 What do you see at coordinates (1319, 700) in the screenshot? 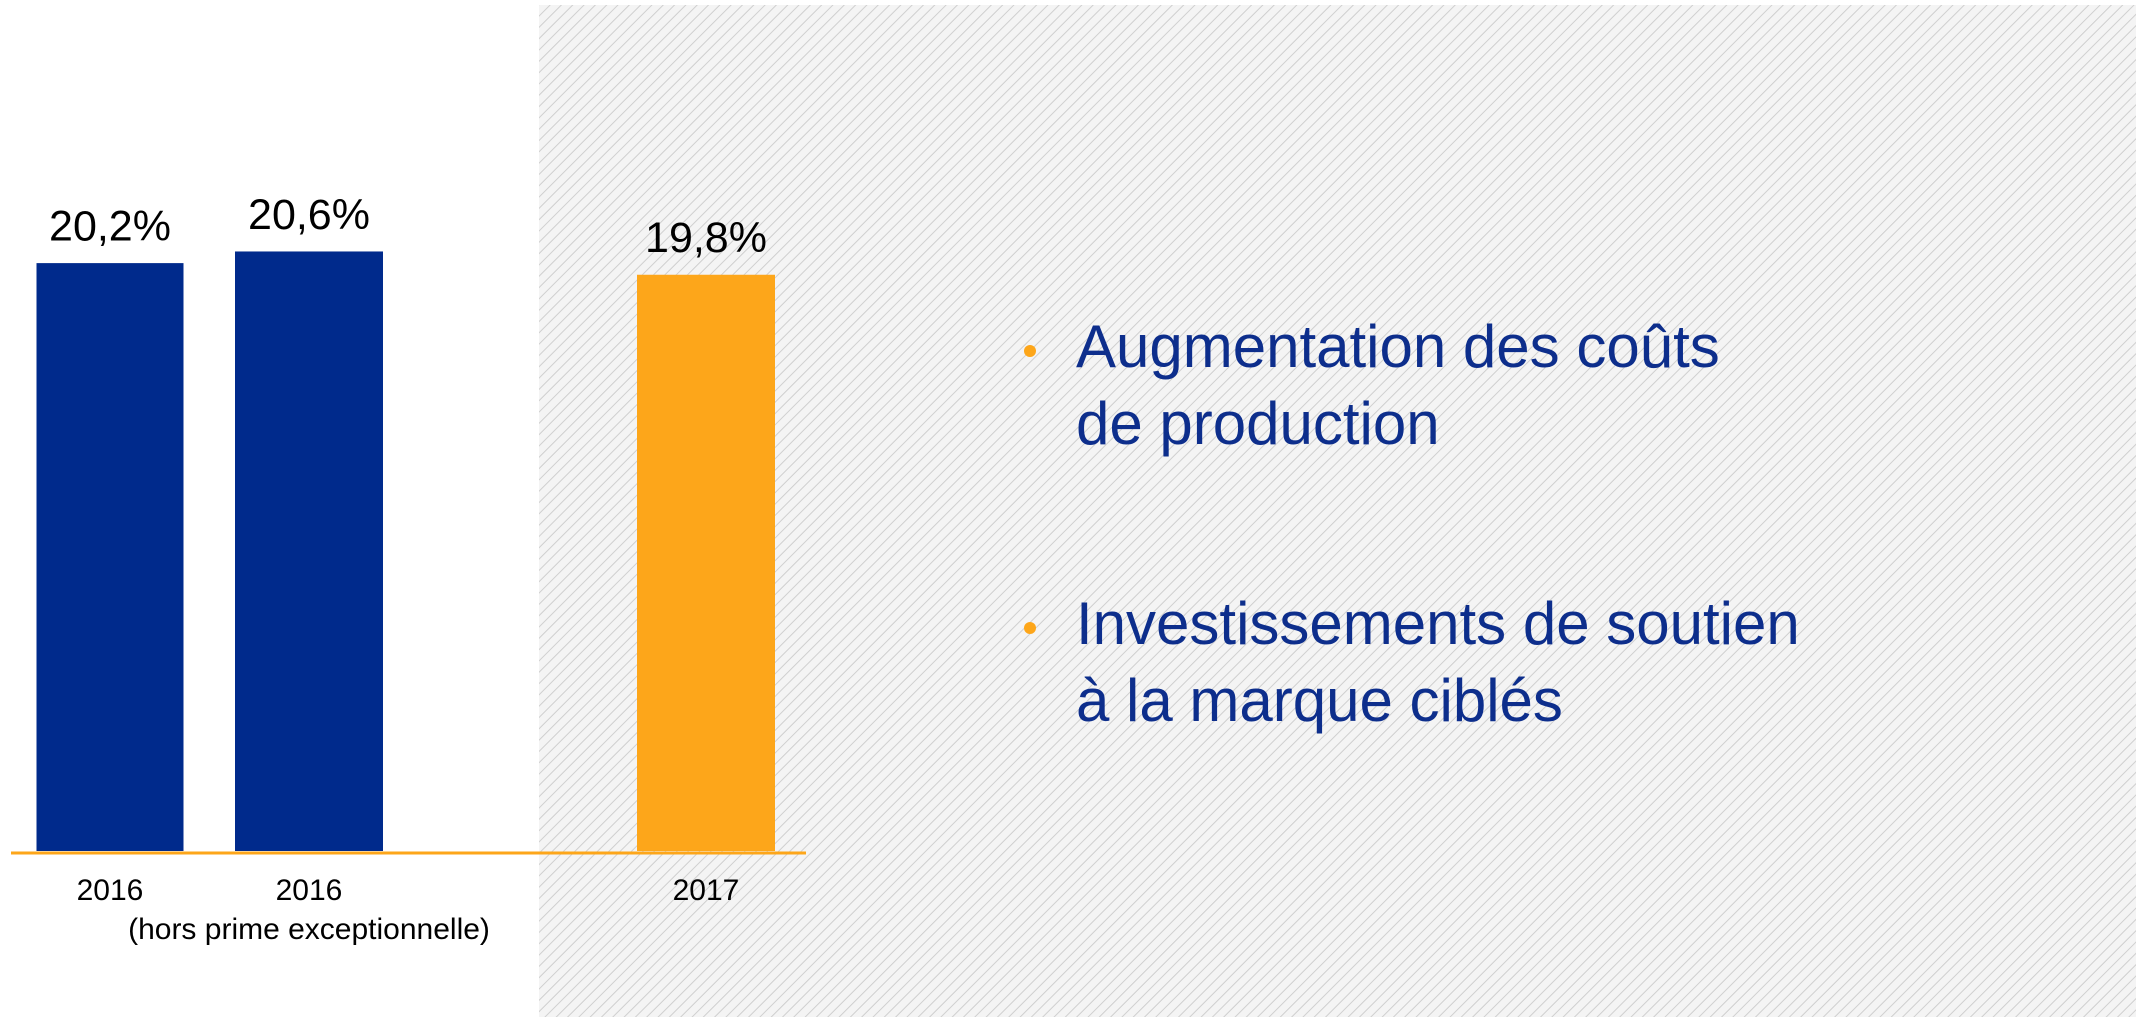
I see `bullet-text: à la marque ciblés` at bounding box center [1319, 700].